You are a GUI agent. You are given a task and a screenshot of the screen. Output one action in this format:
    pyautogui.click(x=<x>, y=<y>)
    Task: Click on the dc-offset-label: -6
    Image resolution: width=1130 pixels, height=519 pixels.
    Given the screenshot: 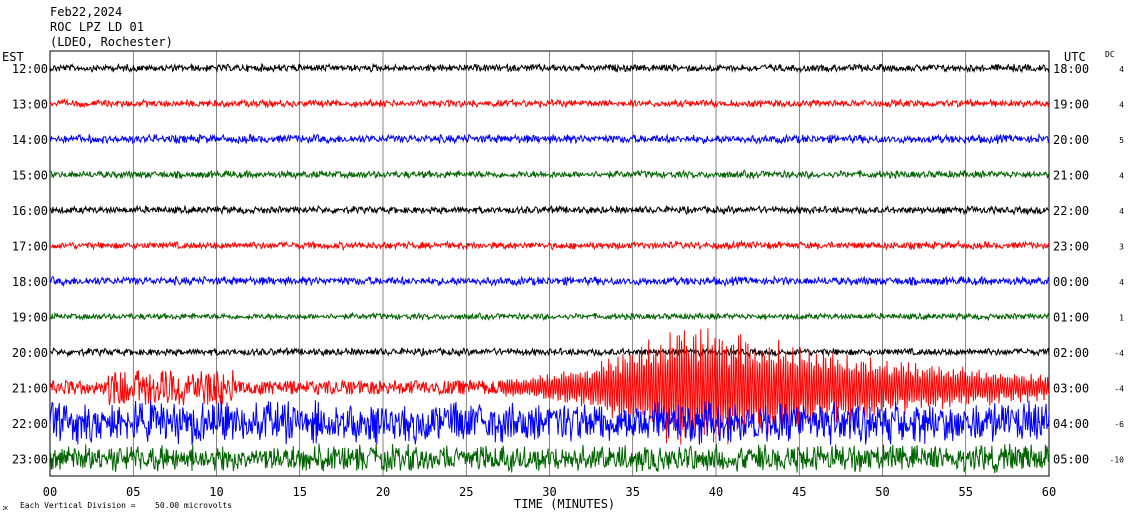 What is the action you would take?
    pyautogui.click(x=1119, y=424)
    